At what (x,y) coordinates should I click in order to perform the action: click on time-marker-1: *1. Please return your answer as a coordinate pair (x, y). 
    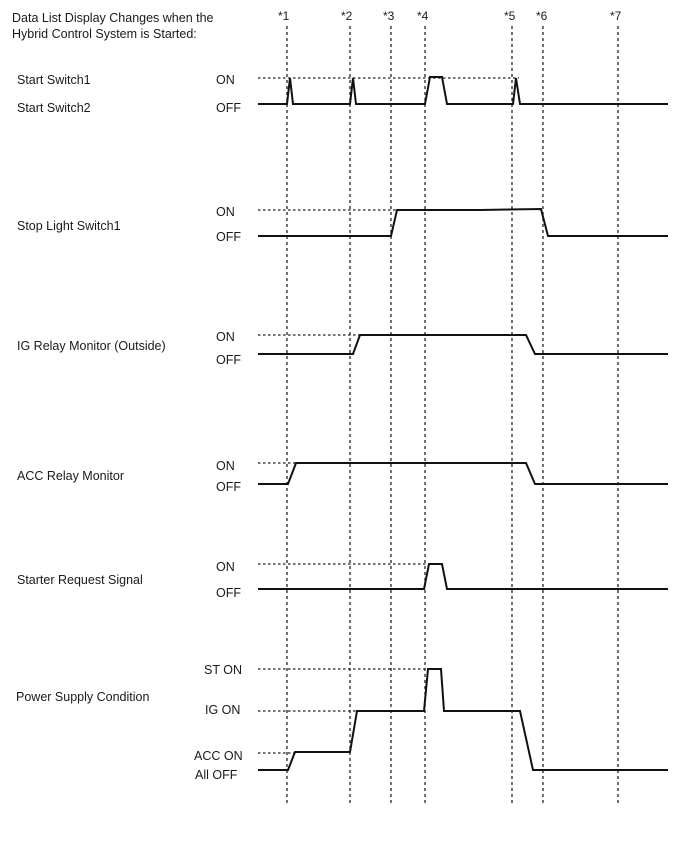
    Looking at the image, I should click on (284, 16).